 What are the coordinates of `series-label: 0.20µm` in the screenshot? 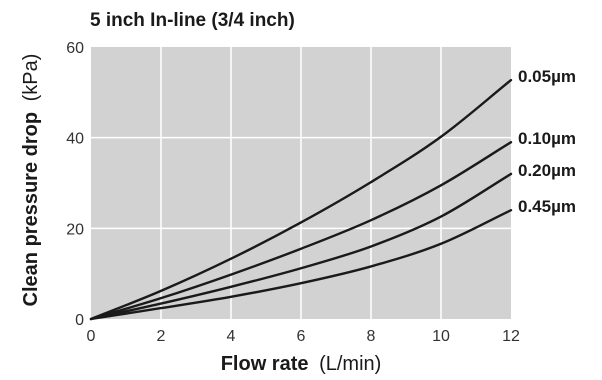 It's located at (547, 170).